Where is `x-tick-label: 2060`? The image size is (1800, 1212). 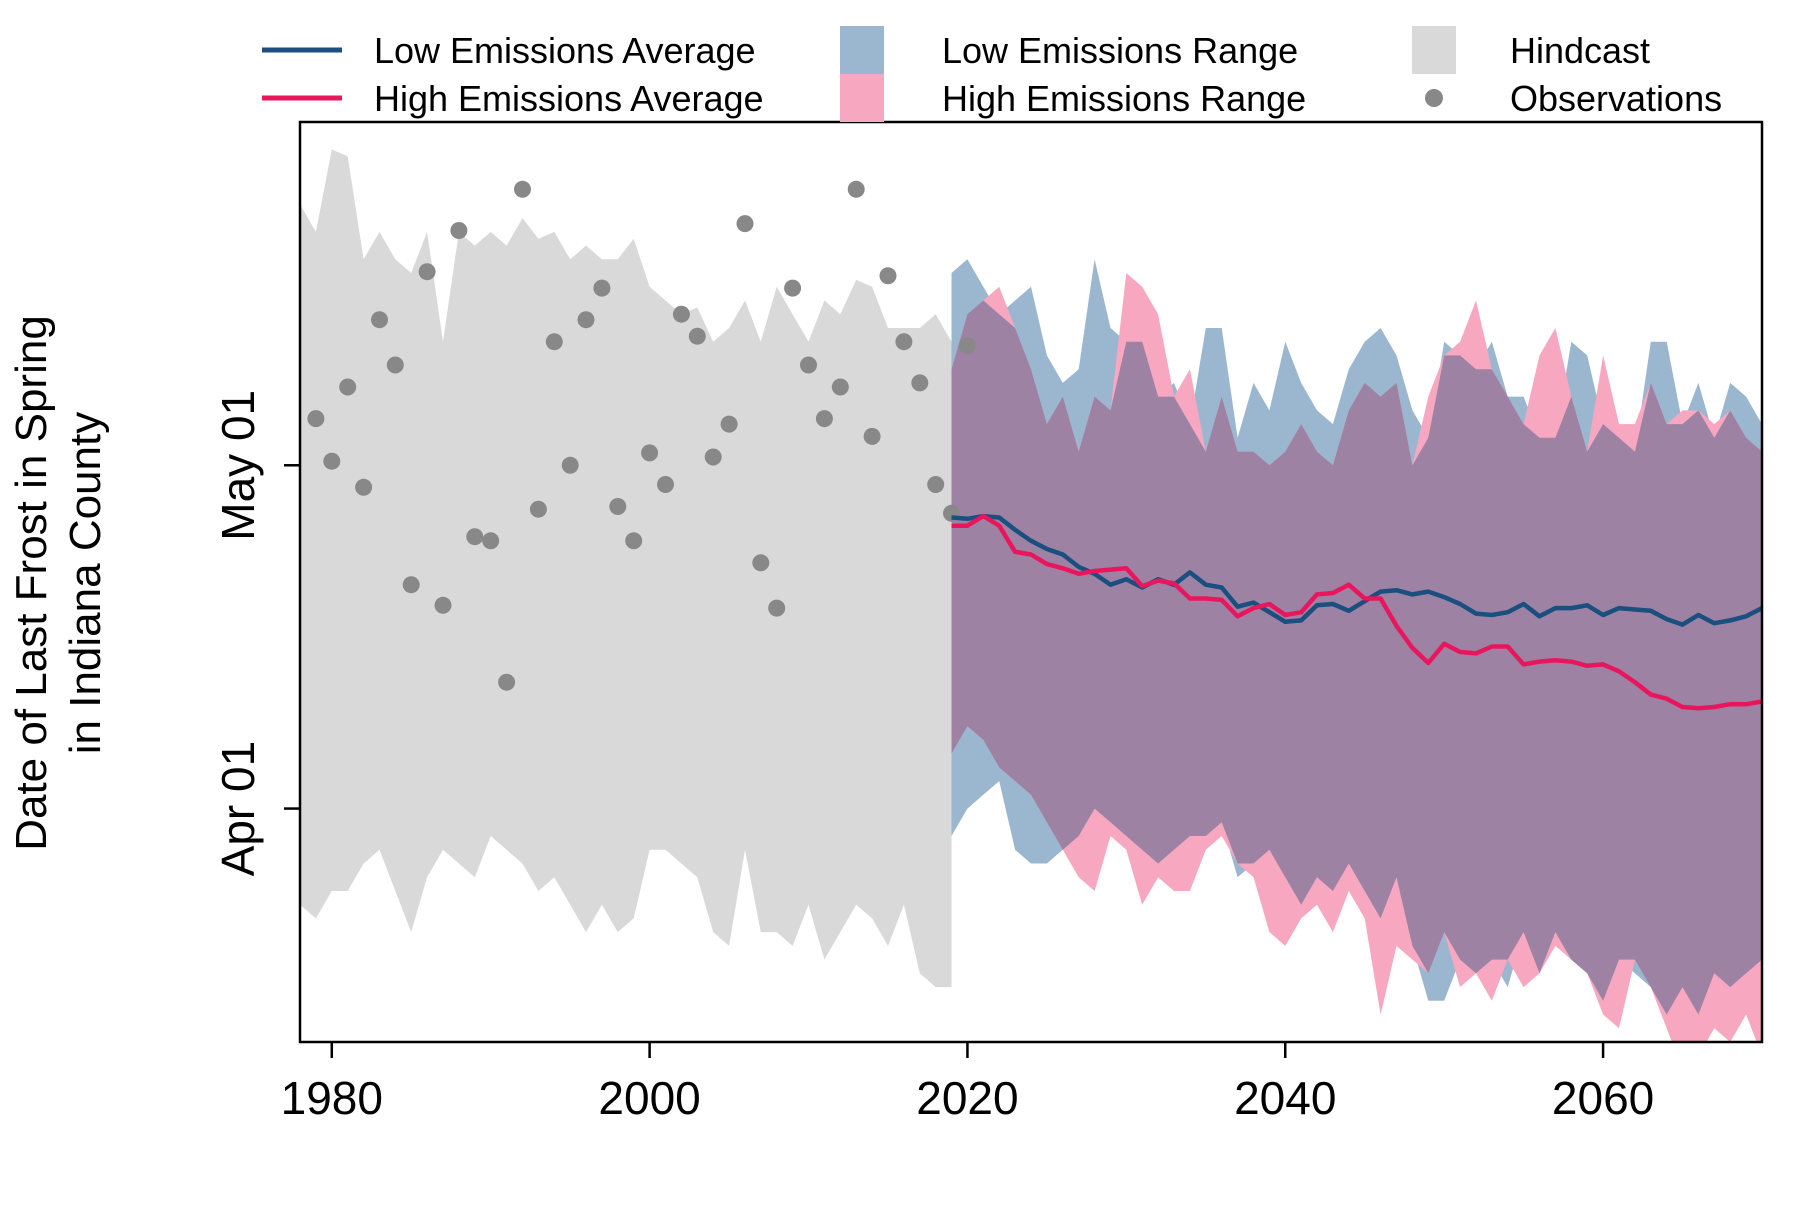 x-tick-label: 2060 is located at coordinates (1603, 1098).